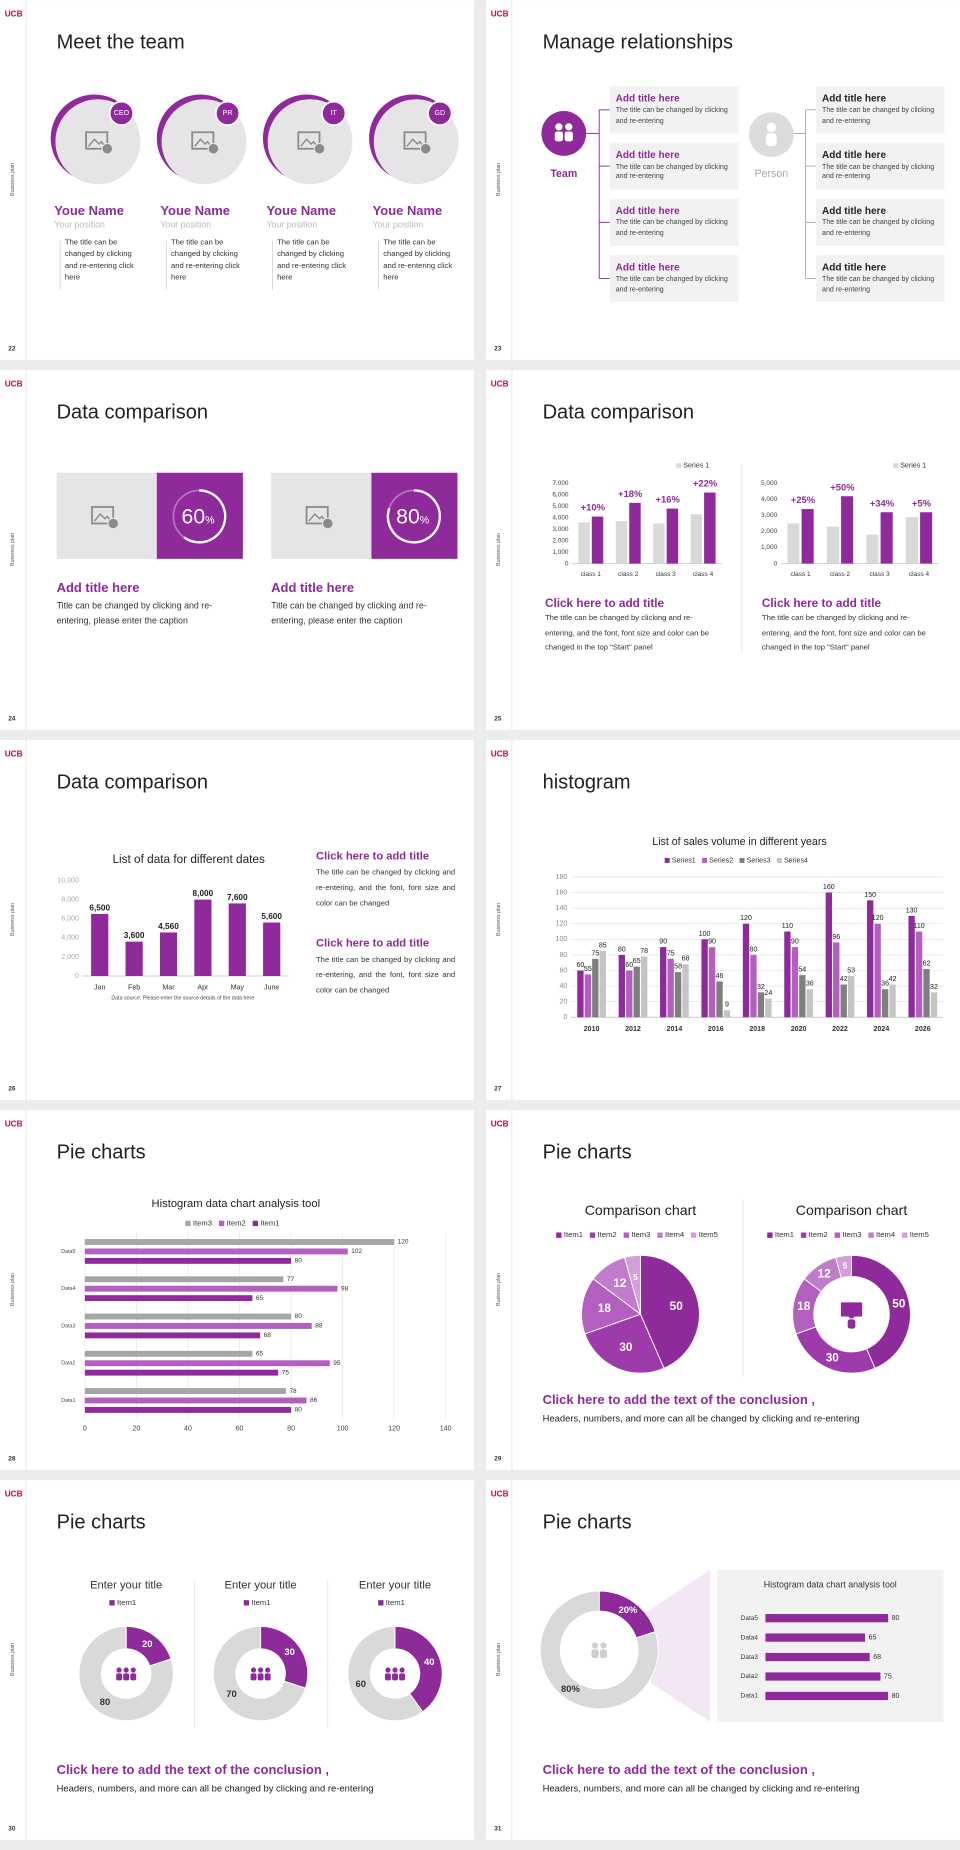  I want to click on value-label: 80, so click(299, 1316).